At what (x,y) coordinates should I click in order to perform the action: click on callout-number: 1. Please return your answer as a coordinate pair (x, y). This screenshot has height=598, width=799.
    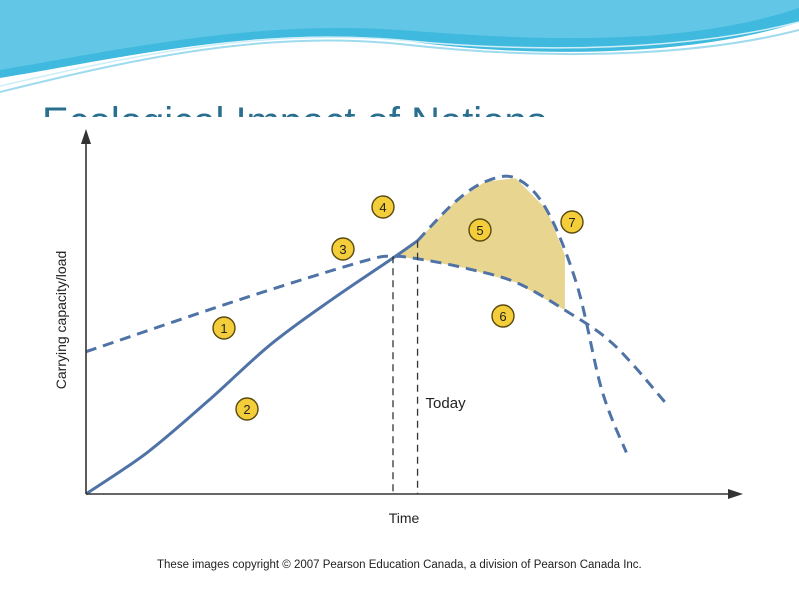
    Looking at the image, I should click on (223, 328).